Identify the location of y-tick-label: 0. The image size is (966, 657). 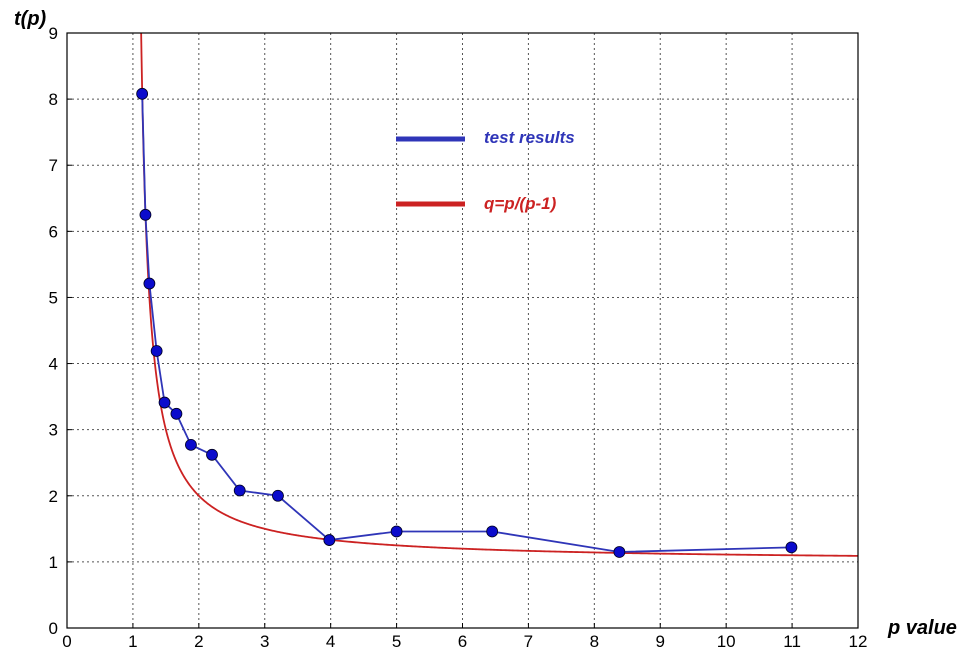
(53, 628).